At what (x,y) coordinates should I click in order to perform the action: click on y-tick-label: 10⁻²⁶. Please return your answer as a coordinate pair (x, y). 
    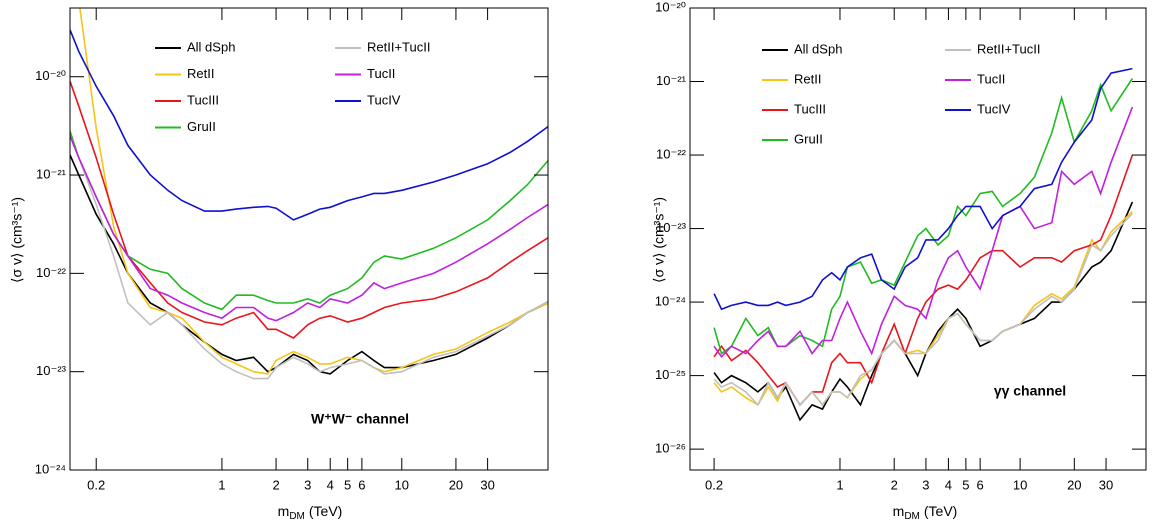
    Looking at the image, I should click on (670, 448).